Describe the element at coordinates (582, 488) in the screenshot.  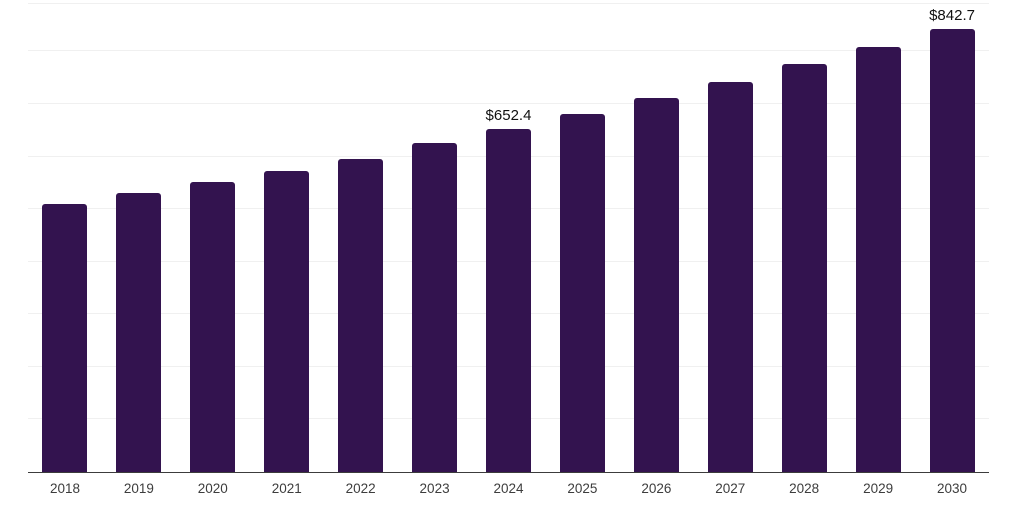
I see `x-tick-label: 2025` at that location.